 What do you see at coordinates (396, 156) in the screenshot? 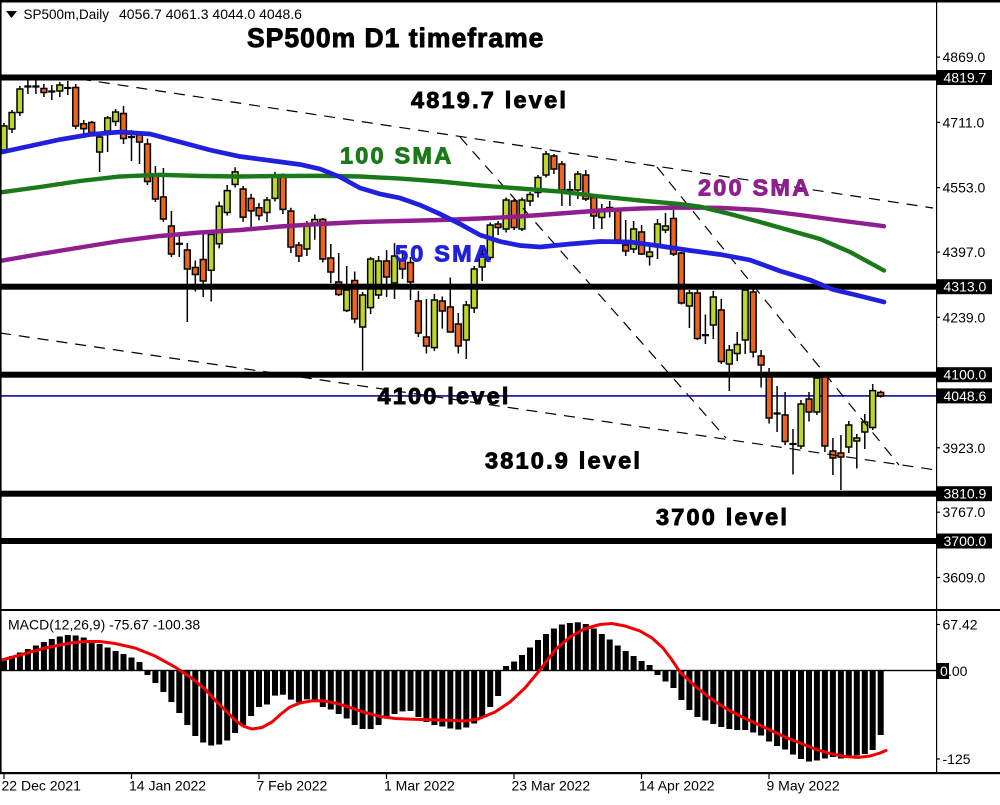
I see `svg-text: 100 SMA` at bounding box center [396, 156].